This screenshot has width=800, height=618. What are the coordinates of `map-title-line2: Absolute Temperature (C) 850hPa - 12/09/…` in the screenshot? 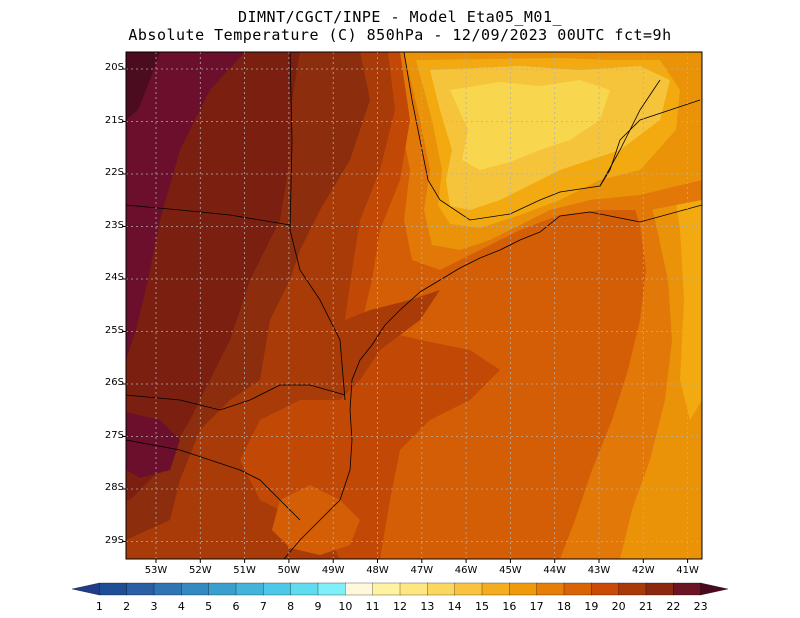 It's located at (400, 35).